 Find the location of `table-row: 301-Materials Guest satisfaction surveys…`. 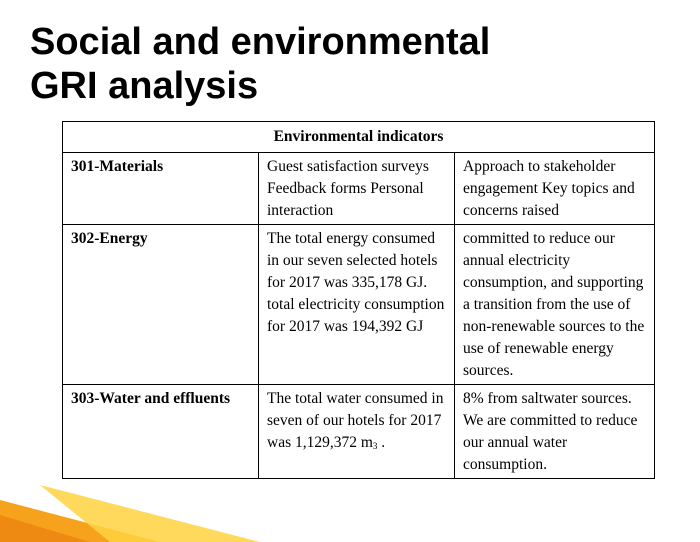

table-row: 301-Materials Guest satisfaction surveys… is located at coordinates (358, 188).